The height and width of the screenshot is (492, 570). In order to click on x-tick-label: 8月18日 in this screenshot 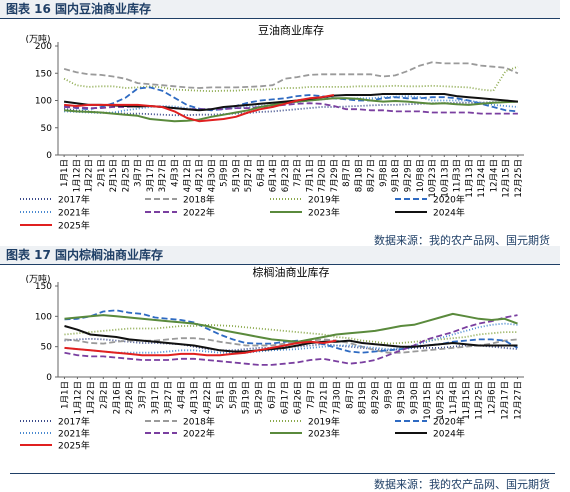, I will do `click(359, 175)`.